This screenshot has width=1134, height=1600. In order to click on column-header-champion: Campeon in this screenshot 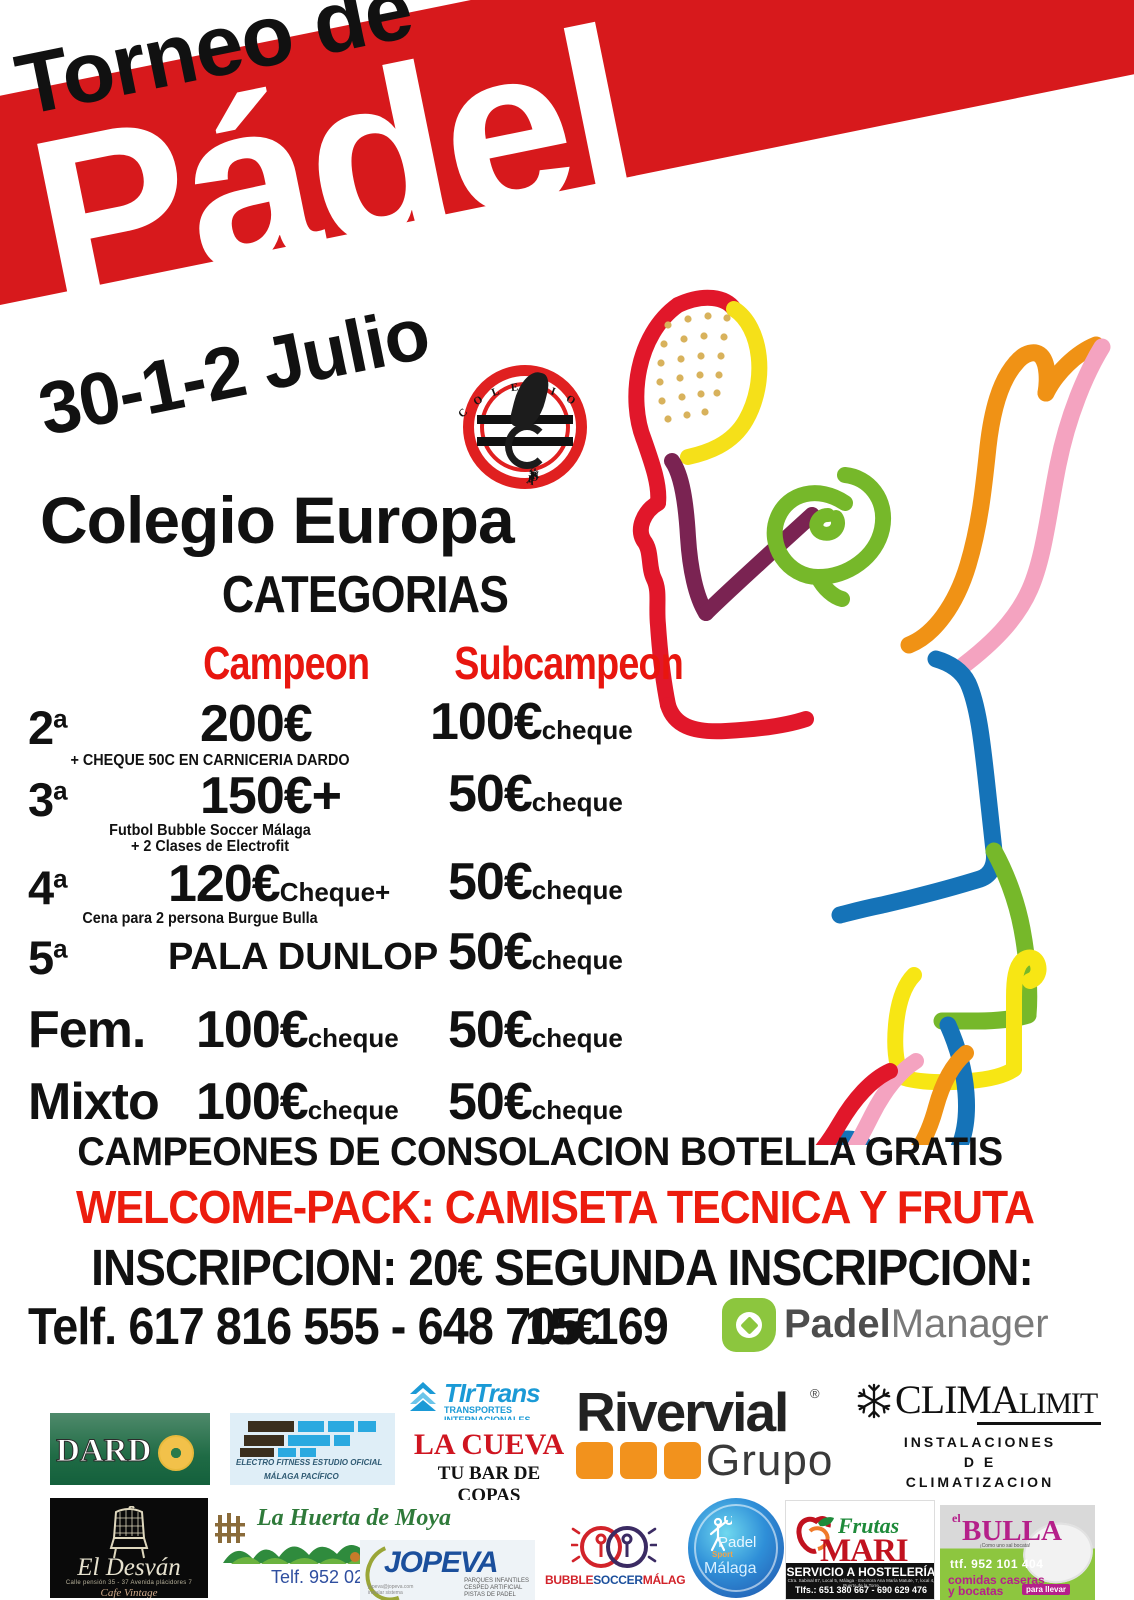, I will do `click(286, 663)`.